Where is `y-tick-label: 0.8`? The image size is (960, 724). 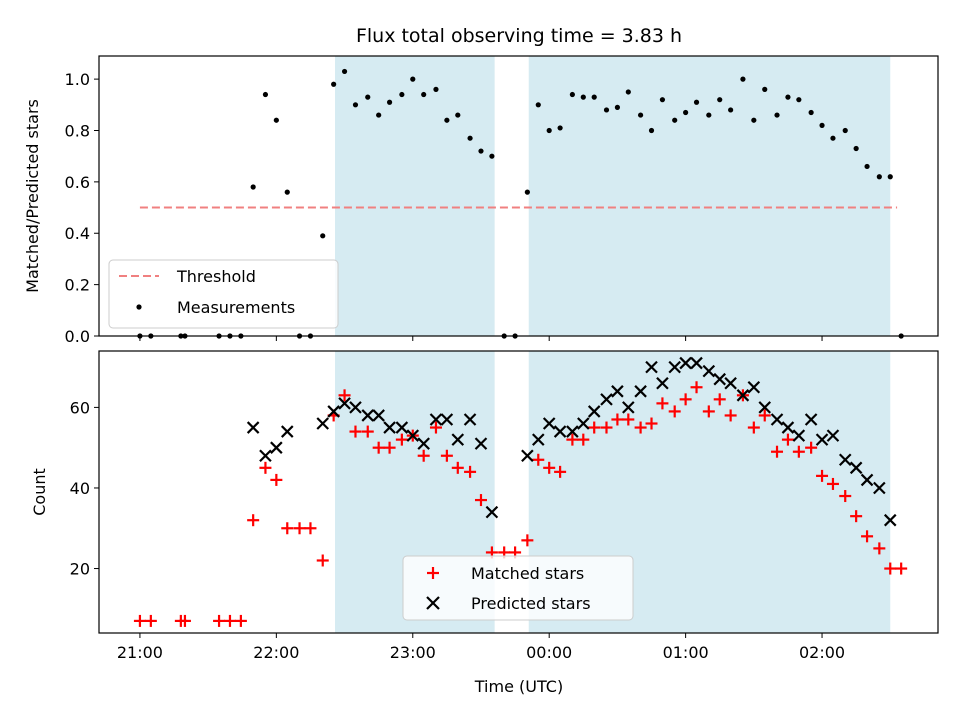
y-tick-label: 0.8 is located at coordinates (77, 130).